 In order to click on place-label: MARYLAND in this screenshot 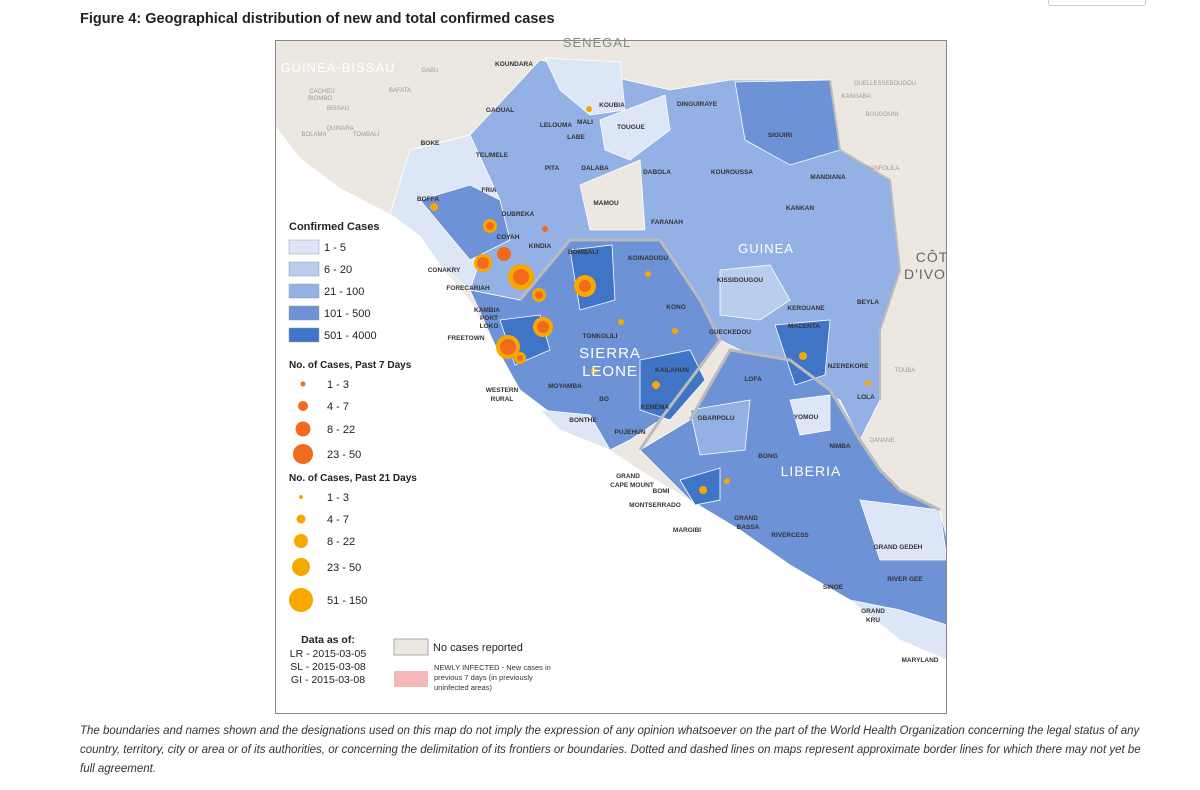, I will do `click(920, 660)`.